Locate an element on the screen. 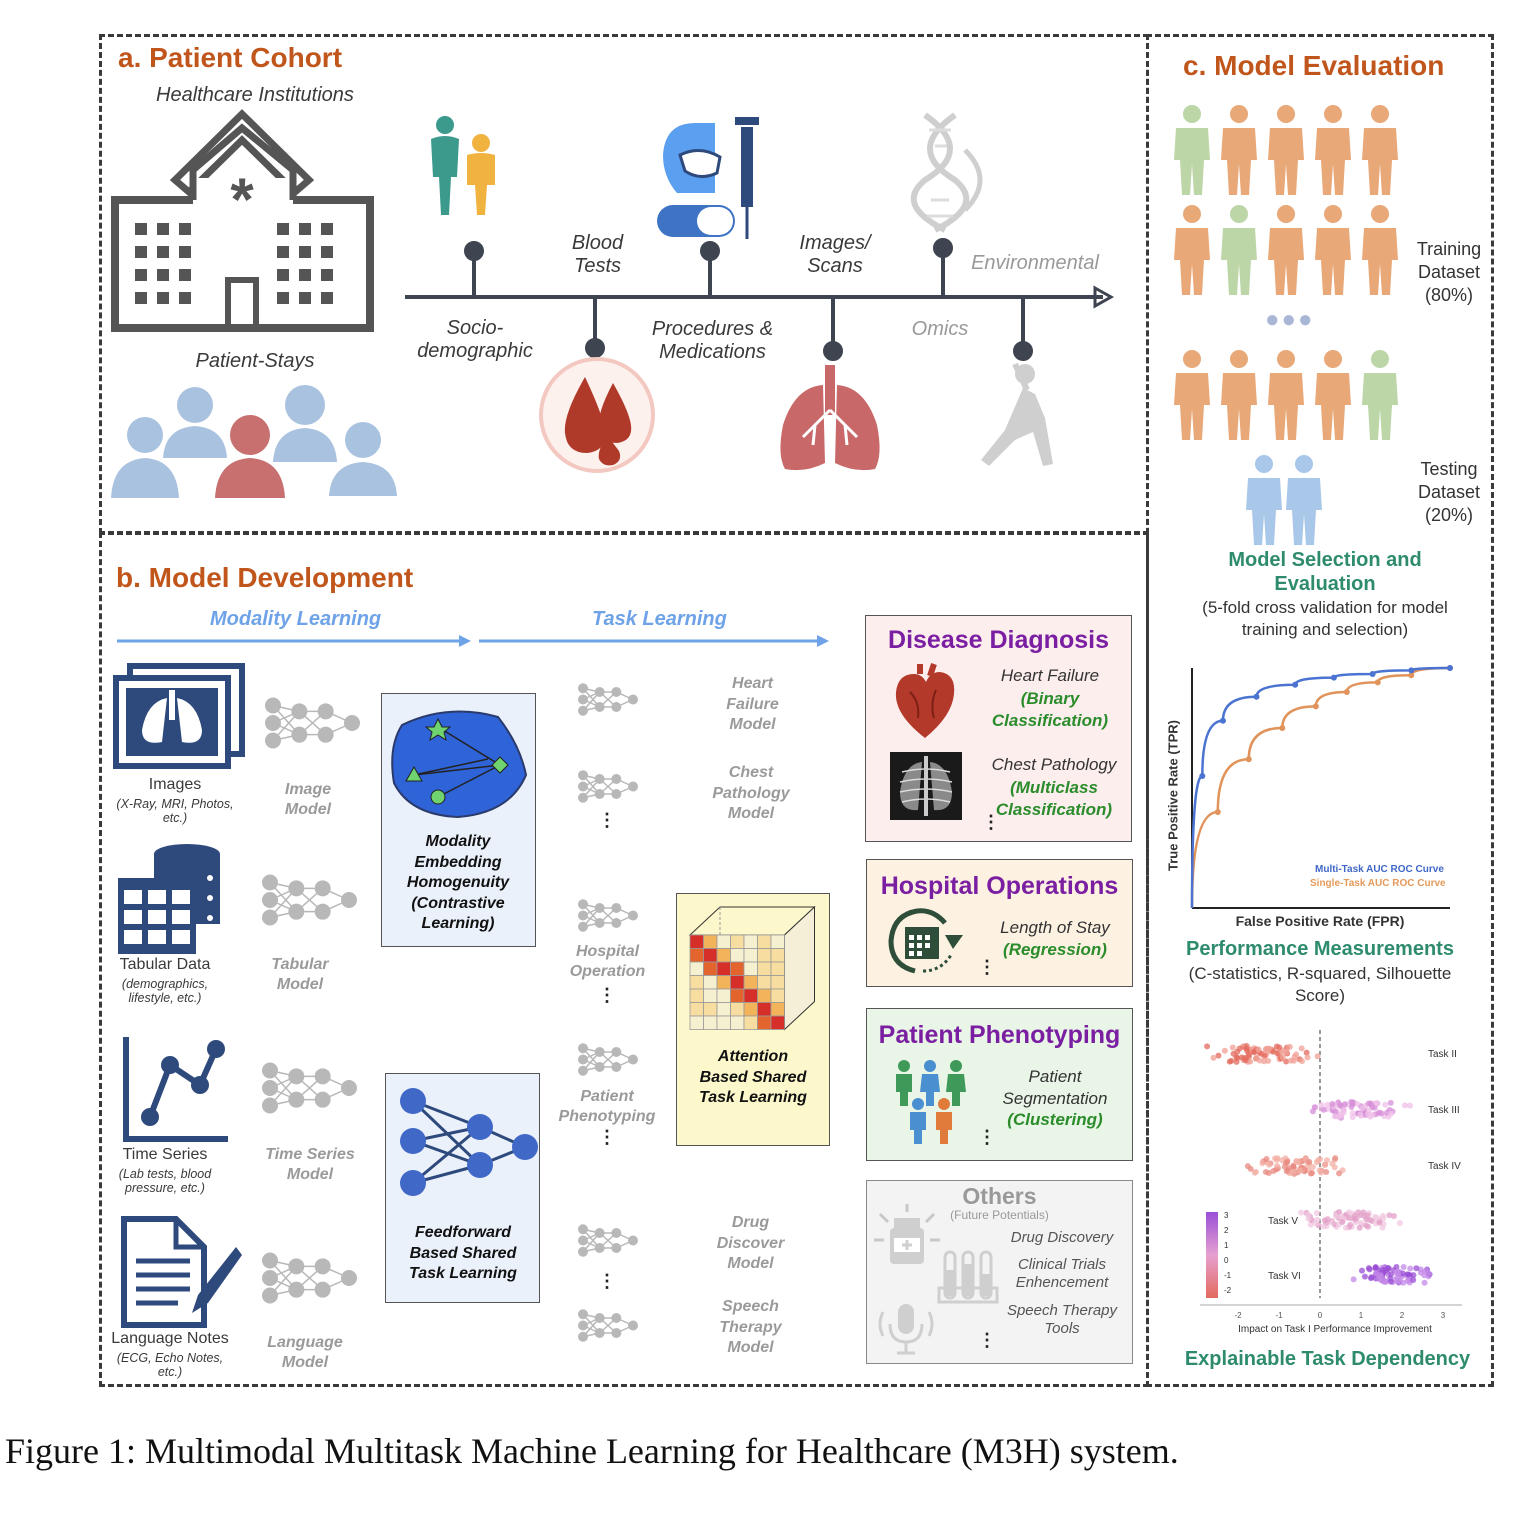  roc-legend-multi: Multi-Task AUC ROC Curve is located at coordinates (1379, 869).